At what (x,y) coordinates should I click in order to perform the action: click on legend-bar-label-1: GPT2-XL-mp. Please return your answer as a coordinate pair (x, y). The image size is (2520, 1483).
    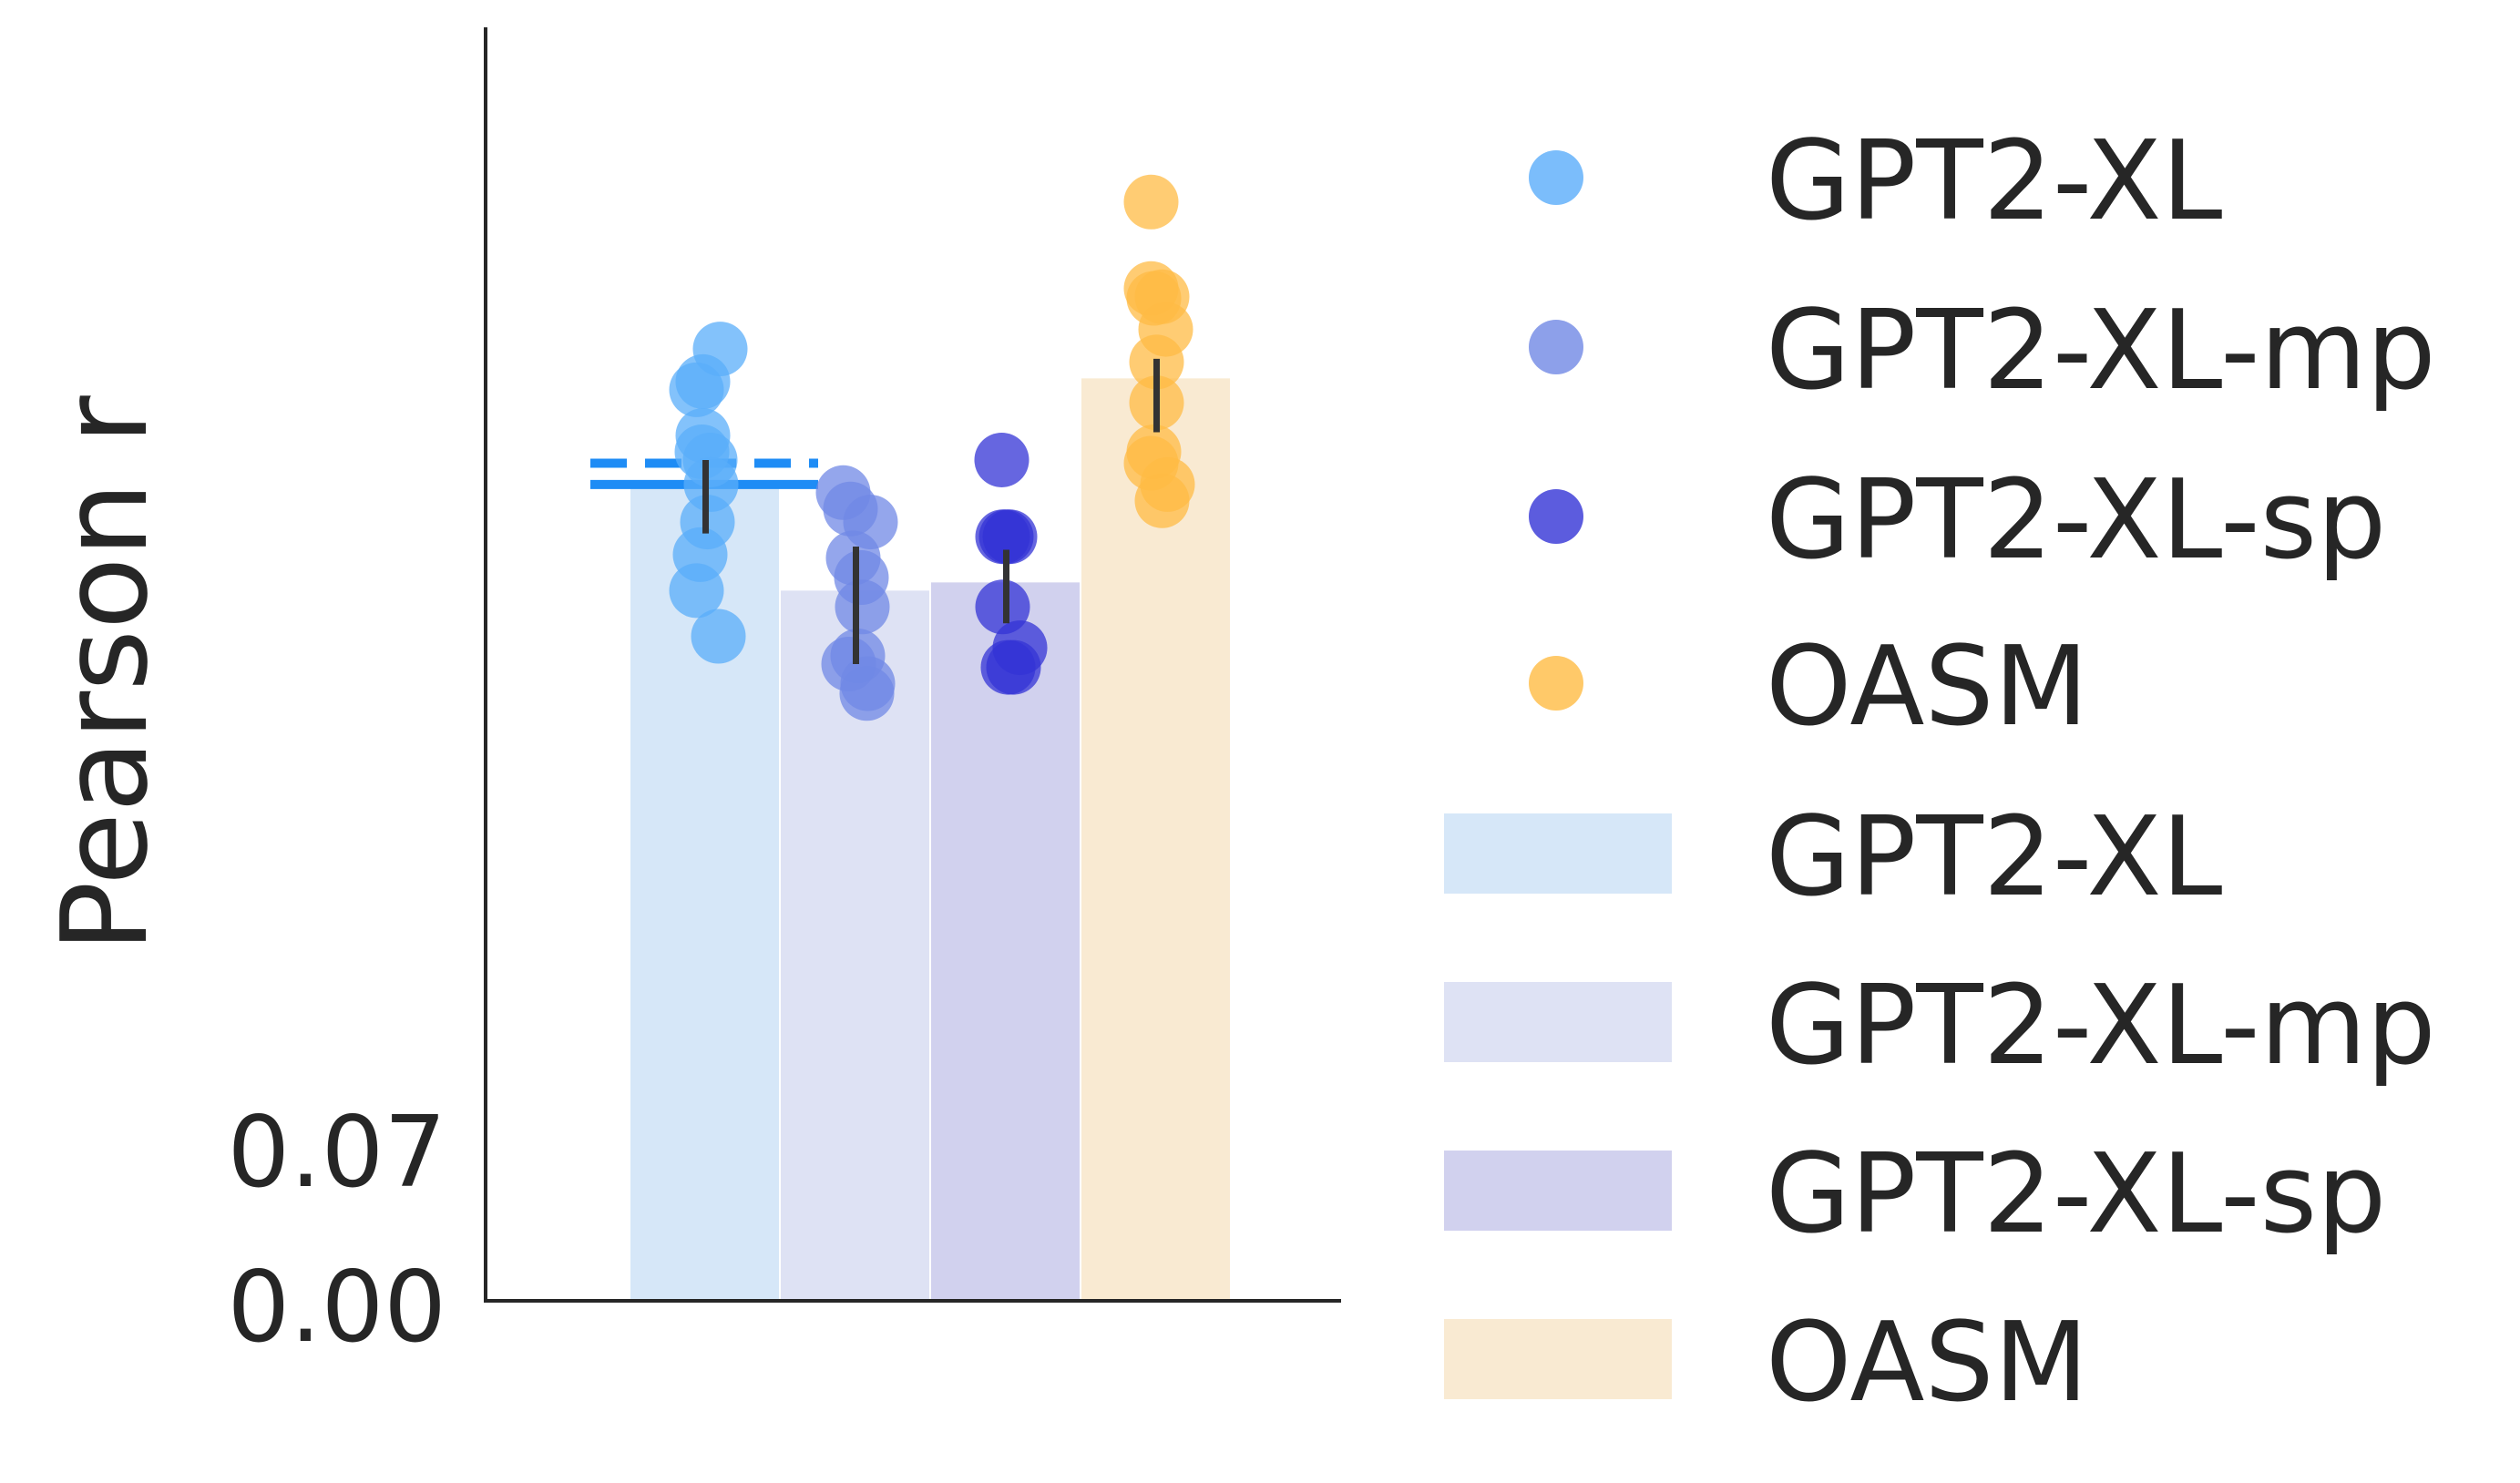
    Looking at the image, I should click on (2101, 1026).